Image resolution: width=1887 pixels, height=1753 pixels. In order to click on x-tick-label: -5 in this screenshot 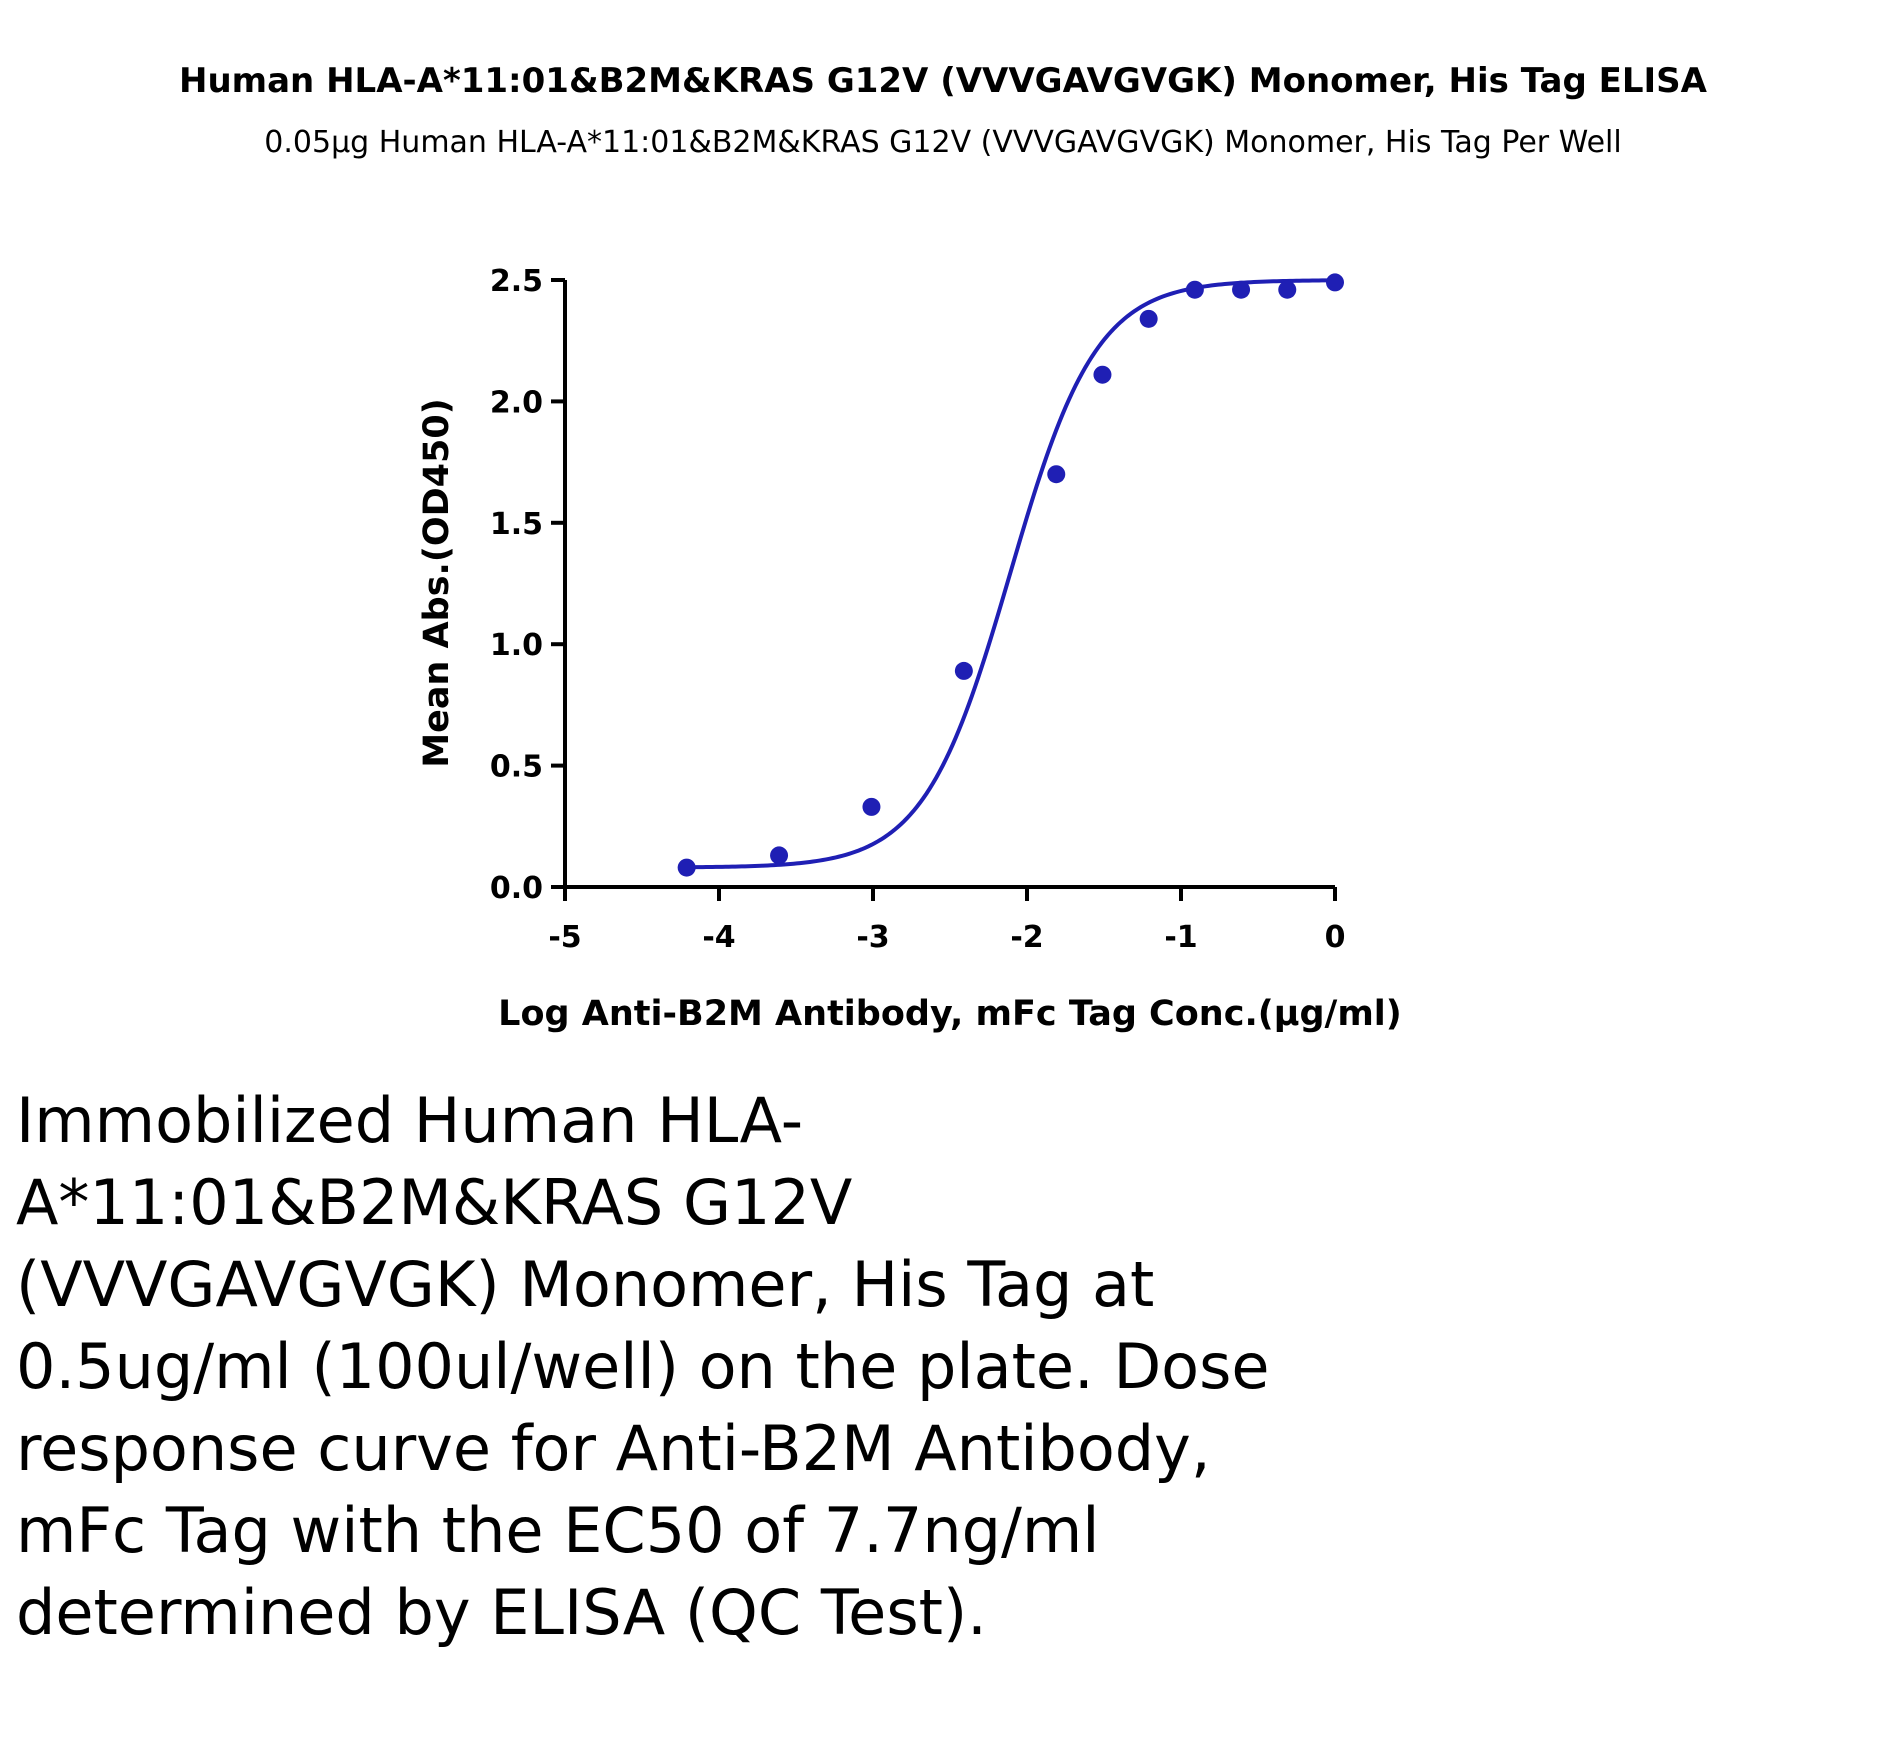, I will do `click(564, 937)`.